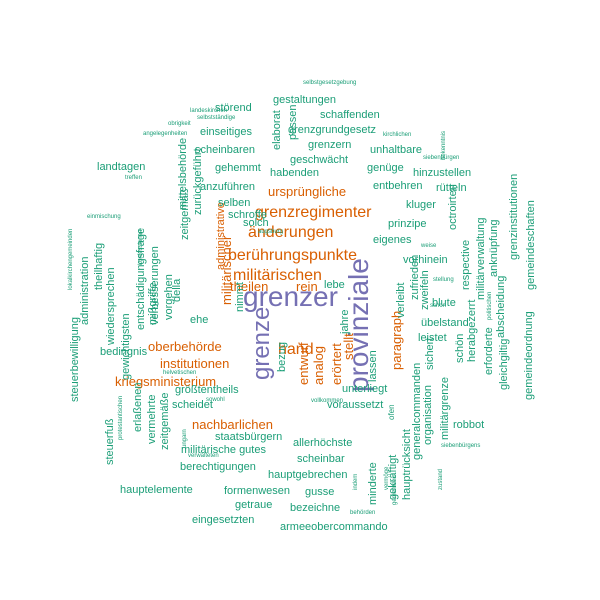  Describe the element at coordinates (494, 248) in the screenshot. I see `word-anknüpfung: anknüpfung` at that location.